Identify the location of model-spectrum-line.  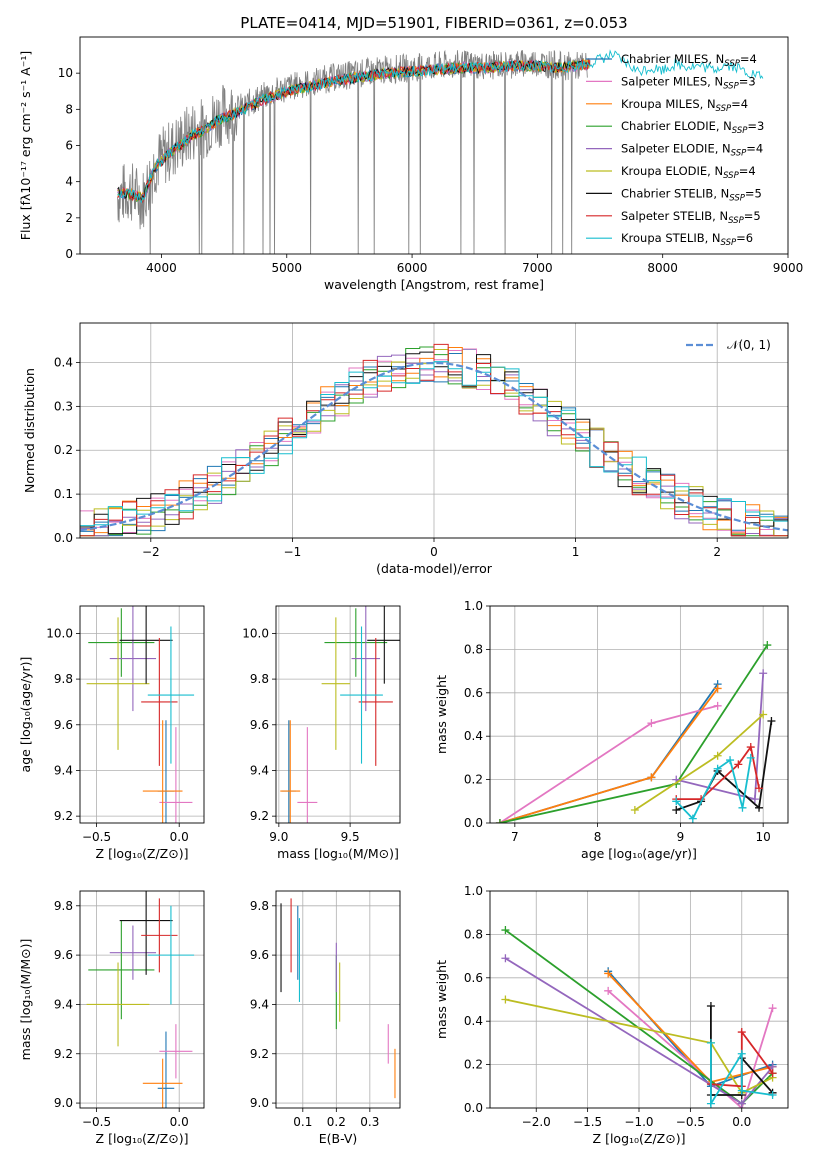
(440, 126).